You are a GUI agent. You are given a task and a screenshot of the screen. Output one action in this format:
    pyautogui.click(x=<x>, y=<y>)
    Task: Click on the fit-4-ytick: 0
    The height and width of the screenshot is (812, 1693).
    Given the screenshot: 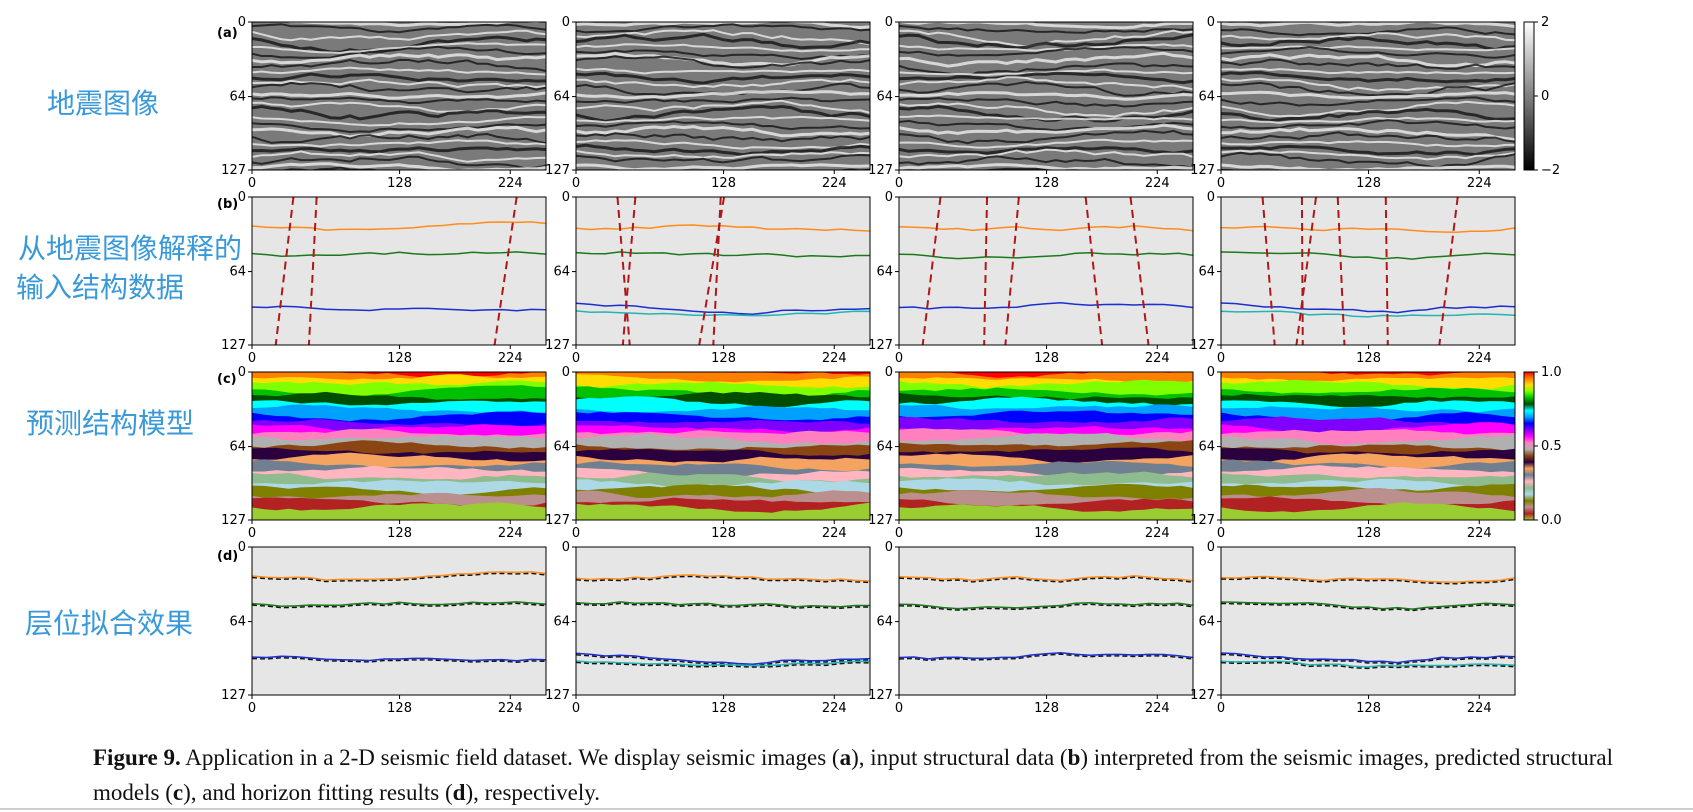 What is the action you would take?
    pyautogui.click(x=1211, y=547)
    